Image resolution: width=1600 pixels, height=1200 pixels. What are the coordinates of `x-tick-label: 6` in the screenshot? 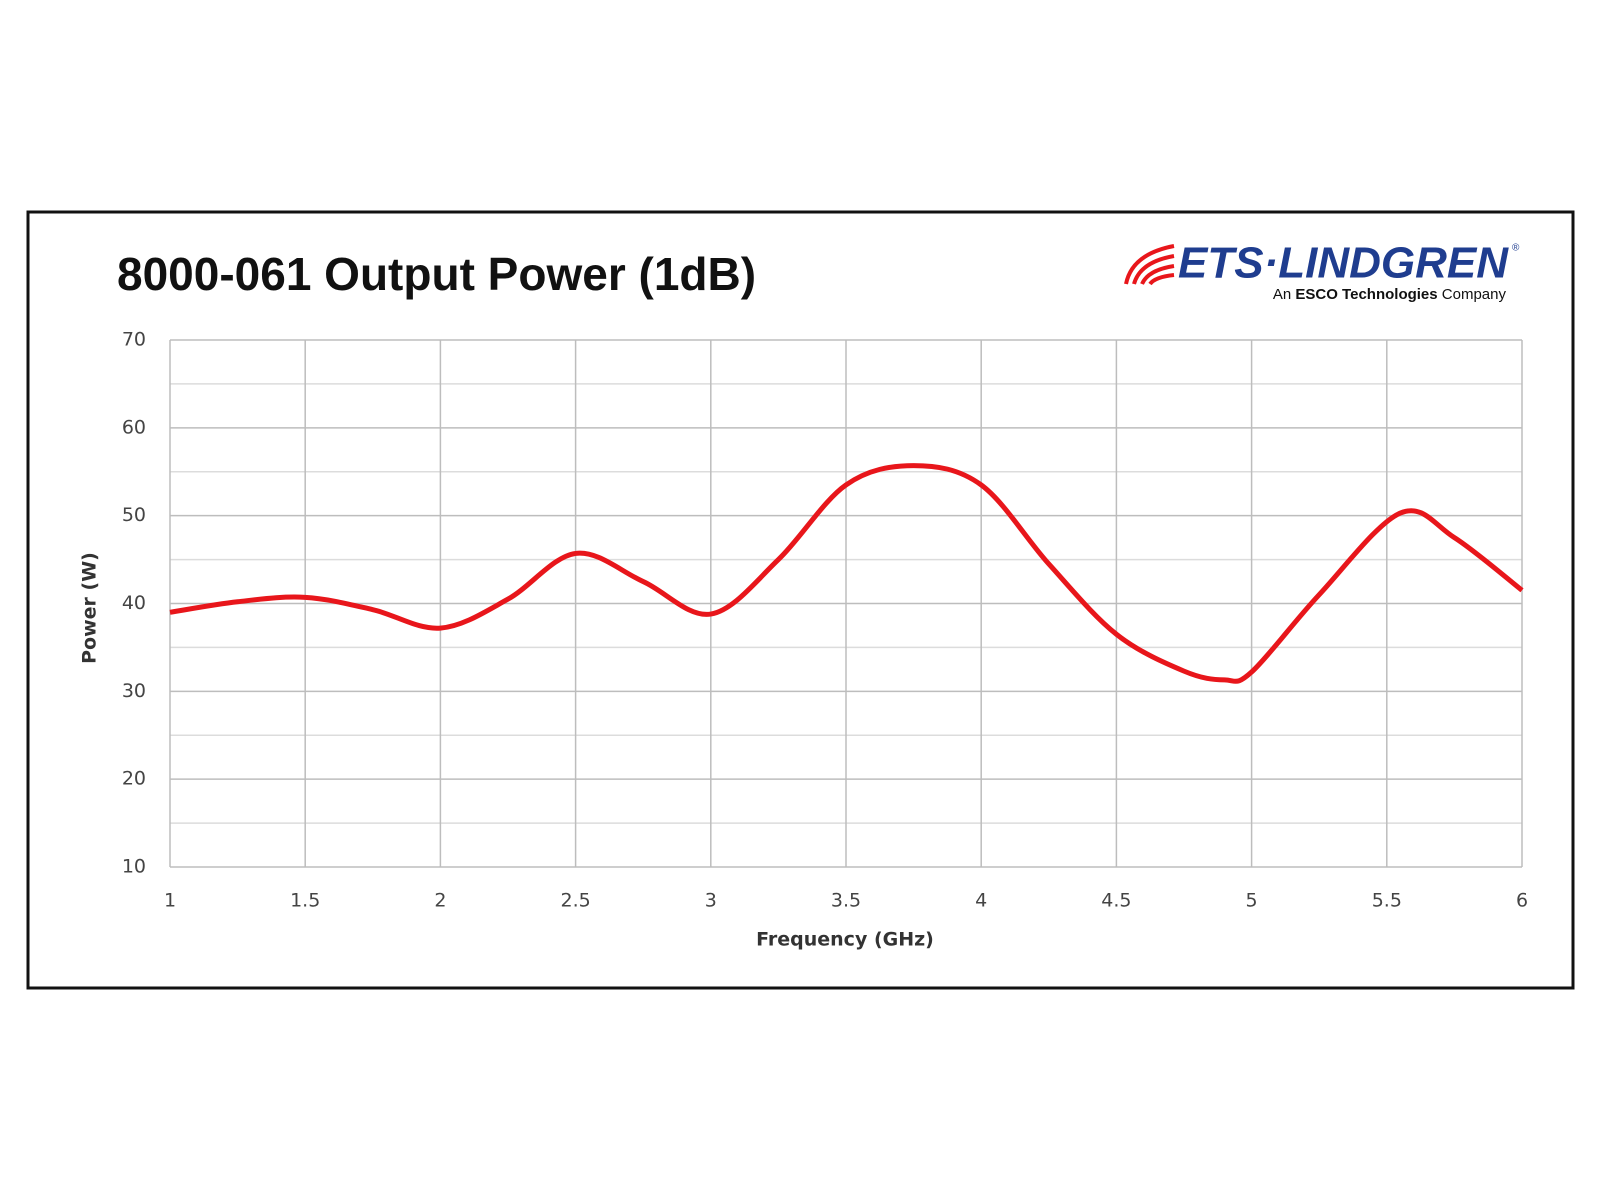 It's located at (1522, 901).